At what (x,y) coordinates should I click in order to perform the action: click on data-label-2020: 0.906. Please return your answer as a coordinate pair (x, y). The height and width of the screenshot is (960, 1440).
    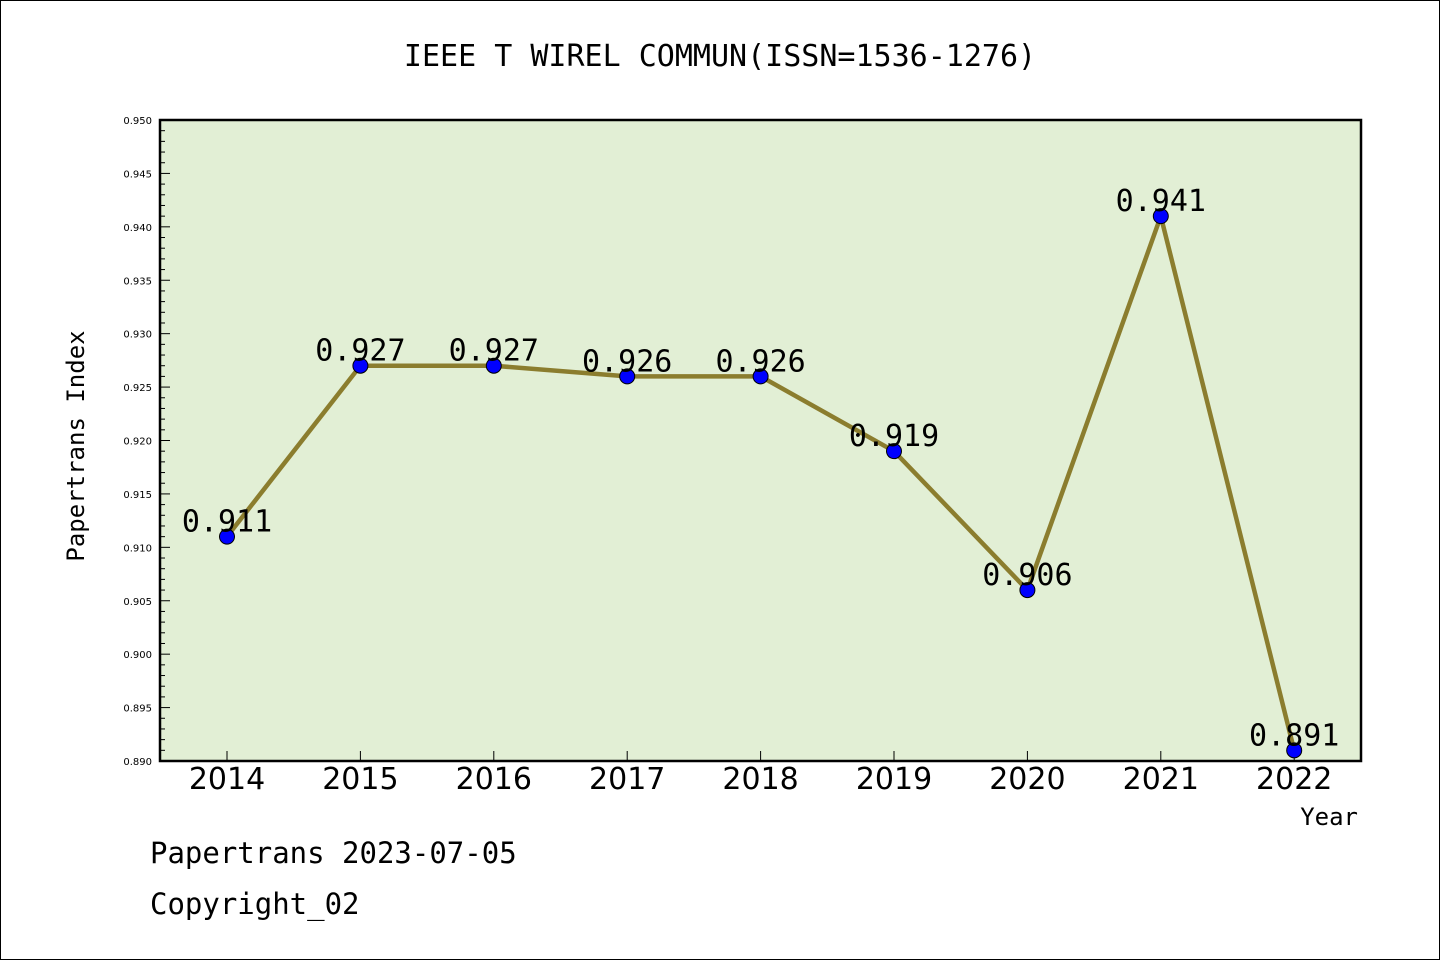
    Looking at the image, I should click on (1027, 575).